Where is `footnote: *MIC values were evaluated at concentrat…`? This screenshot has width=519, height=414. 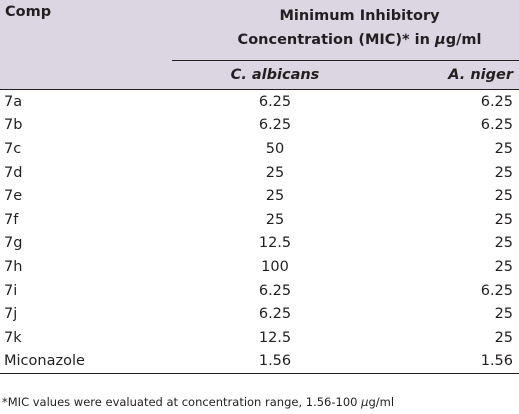
footnote: *MIC values were evaluated at concentrat… is located at coordinates (198, 402).